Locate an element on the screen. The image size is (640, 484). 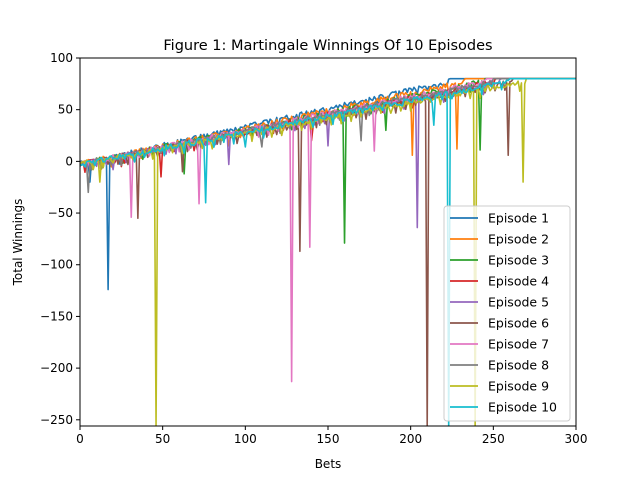
y-tick-label: −200 is located at coordinates (56, 368).